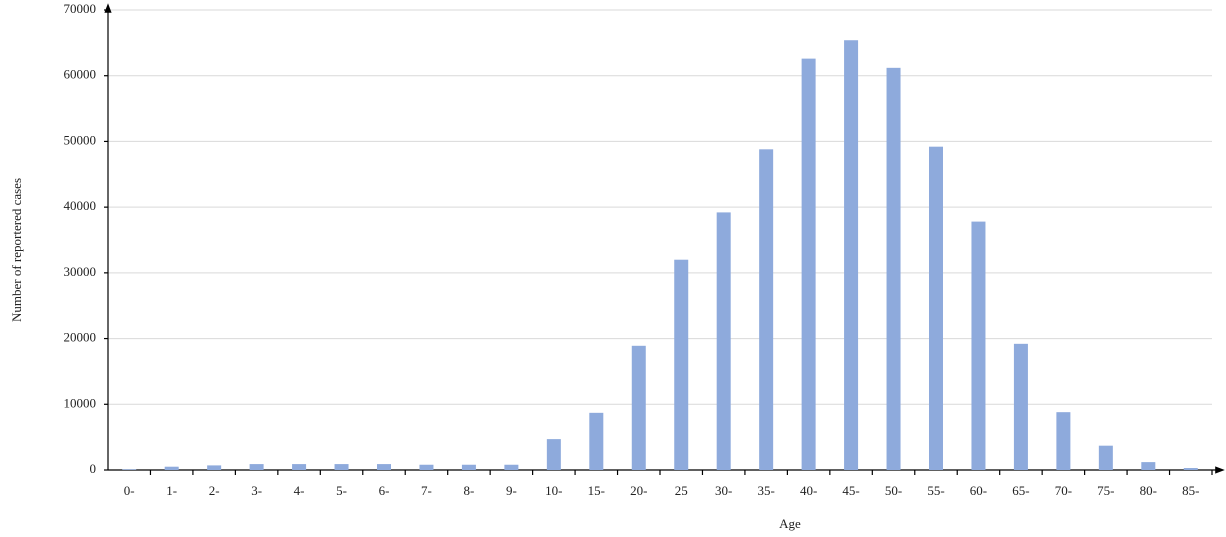 This screenshot has height=537, width=1226. Describe the element at coordinates (978, 490) in the screenshot. I see `x-tick-label: 60-` at that location.